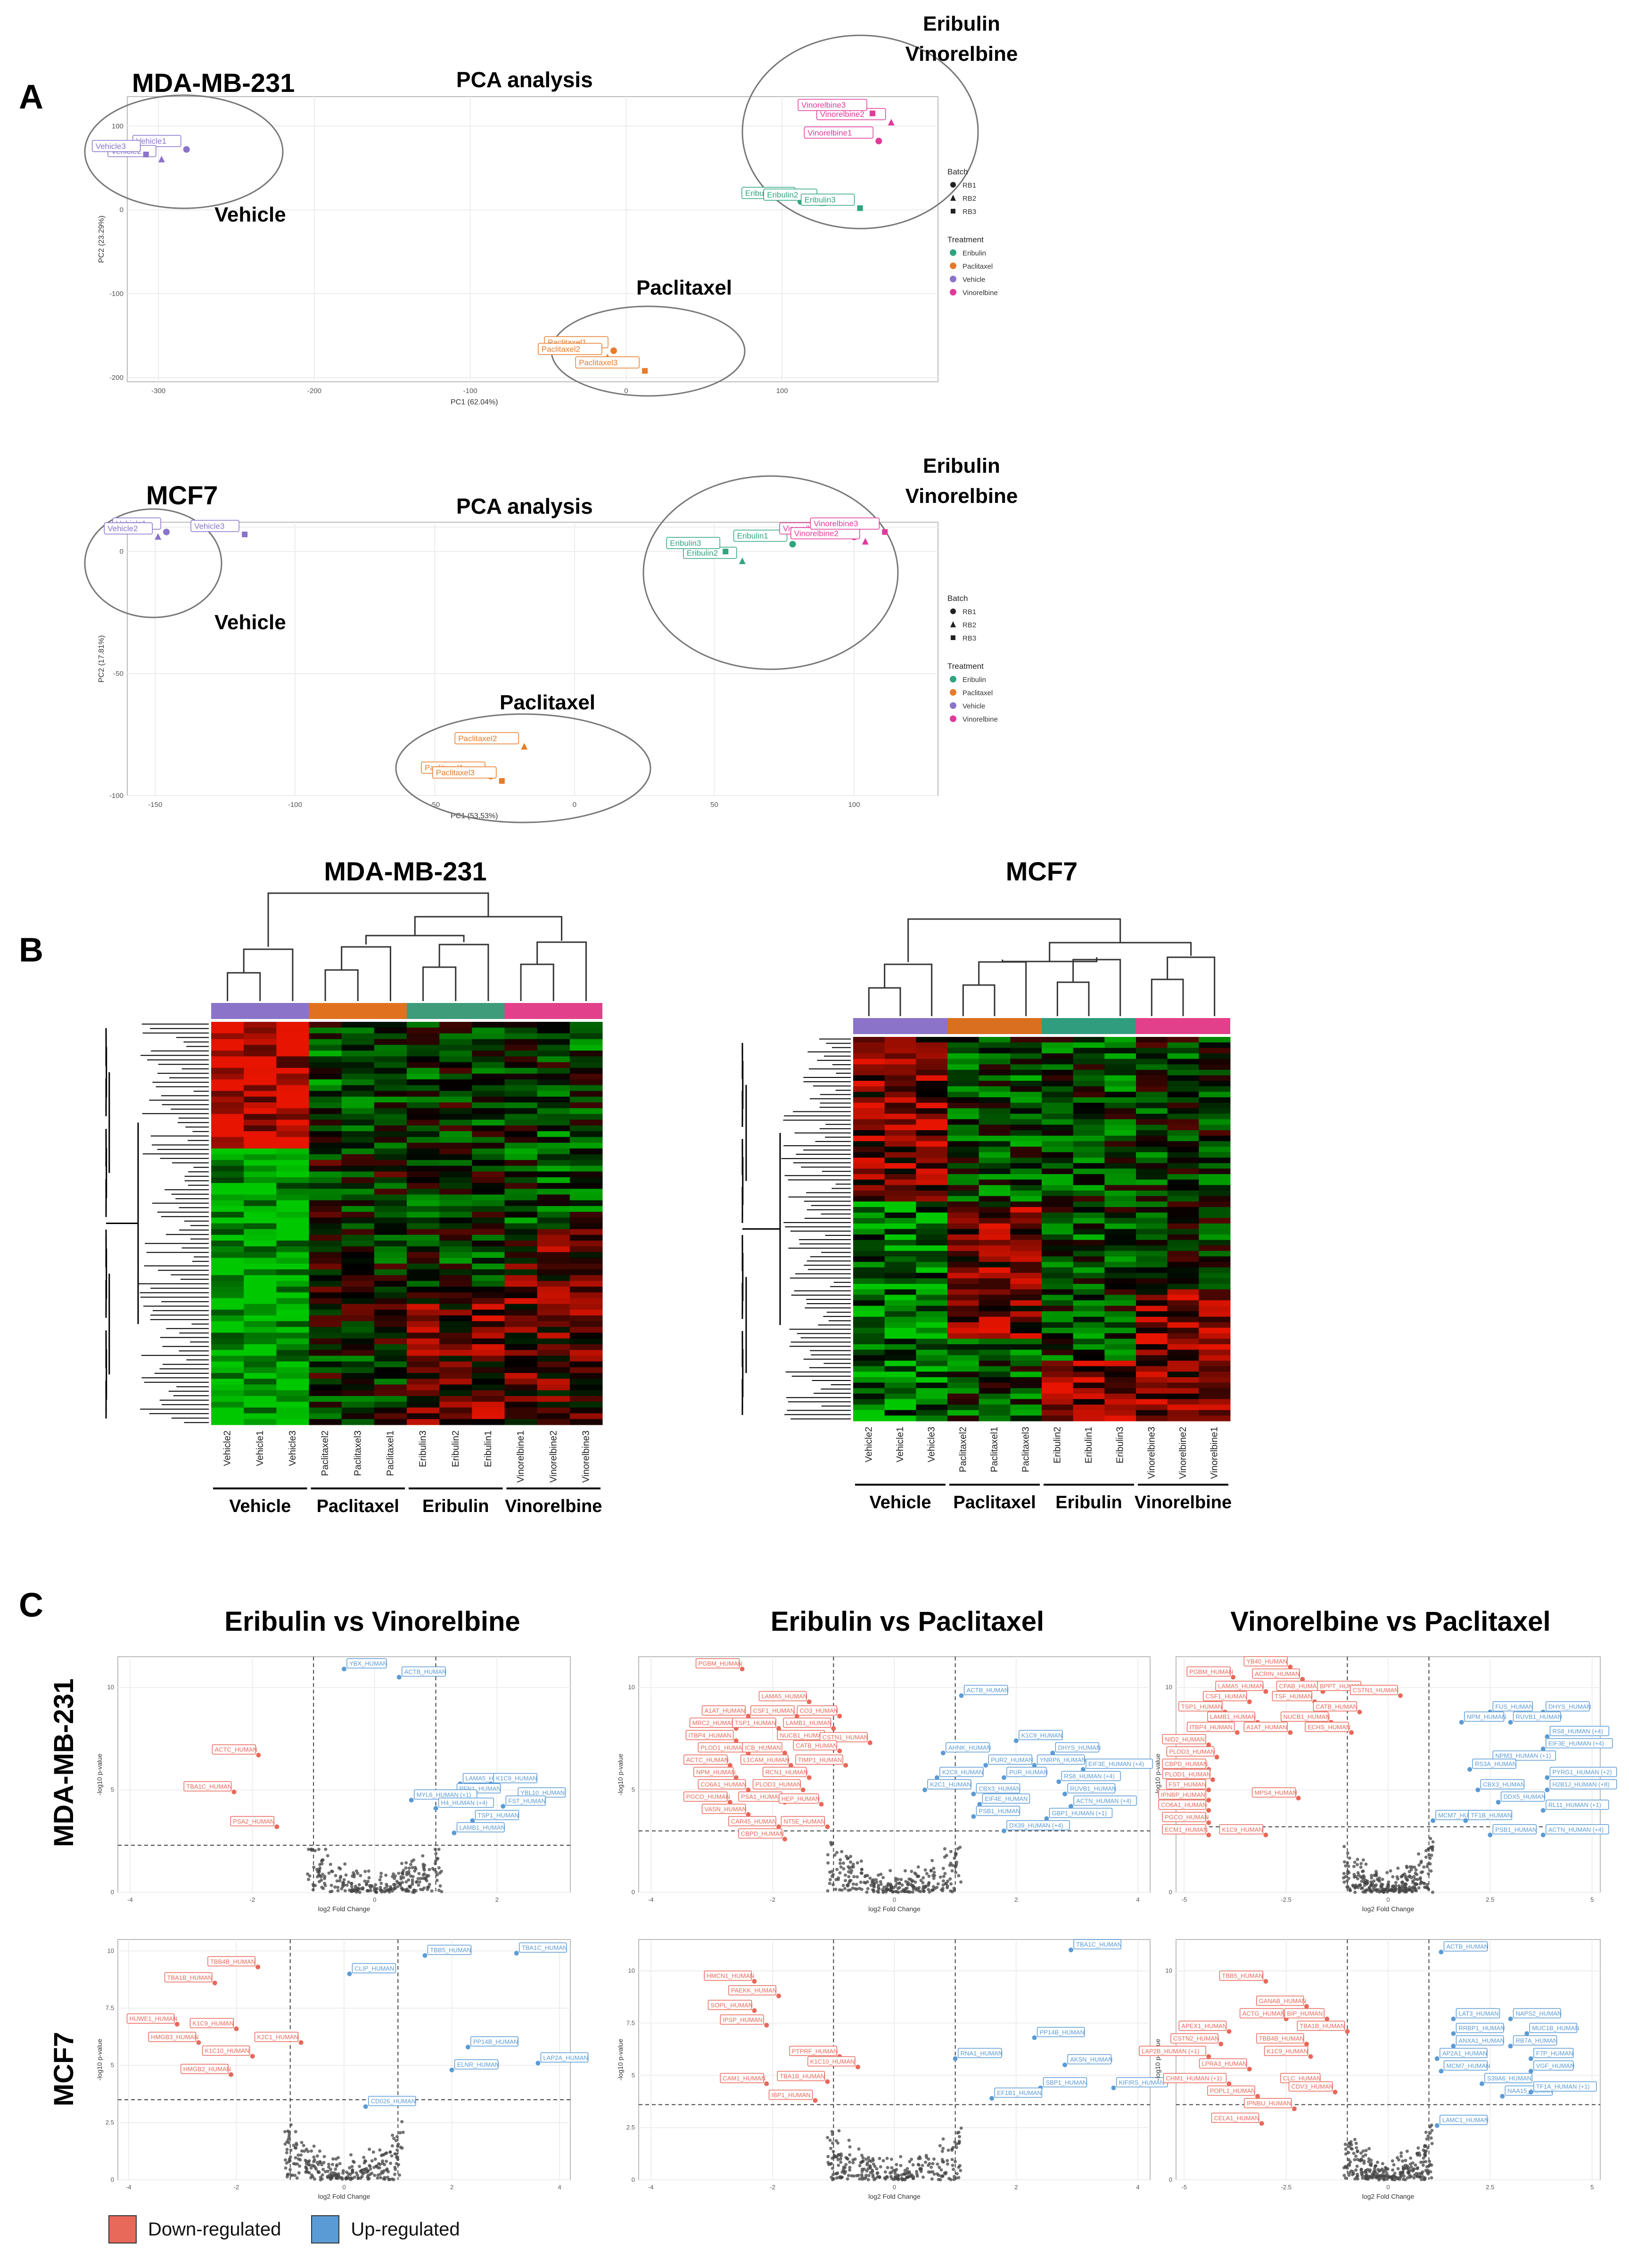  Describe the element at coordinates (707, 1759) in the screenshot. I see `volcano-point-label: ACTC_HUMAN` at that location.